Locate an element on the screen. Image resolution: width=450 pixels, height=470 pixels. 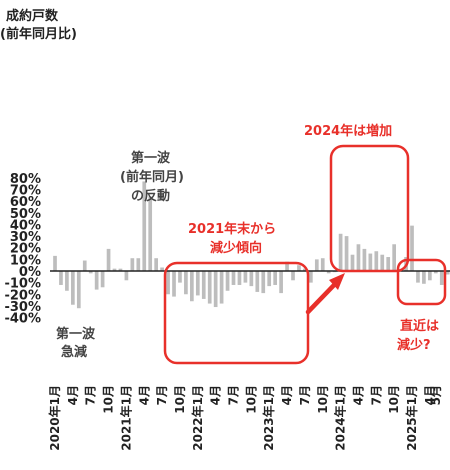
y-tick-label: 70% is located at coordinates (25, 191).